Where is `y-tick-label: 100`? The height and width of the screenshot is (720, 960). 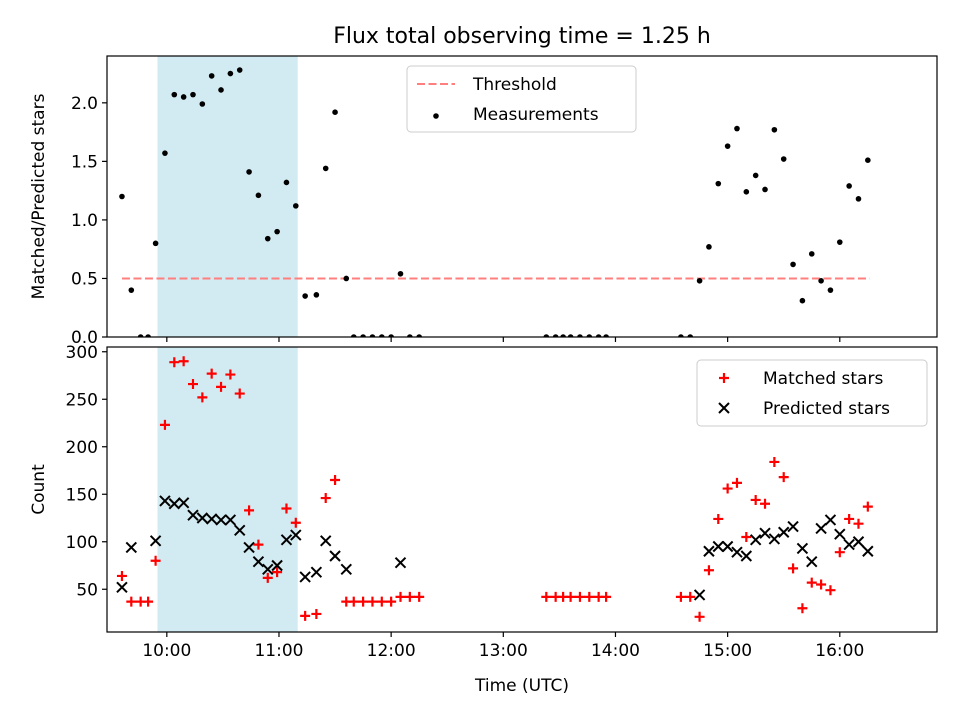
y-tick-label: 100 is located at coordinates (82, 543).